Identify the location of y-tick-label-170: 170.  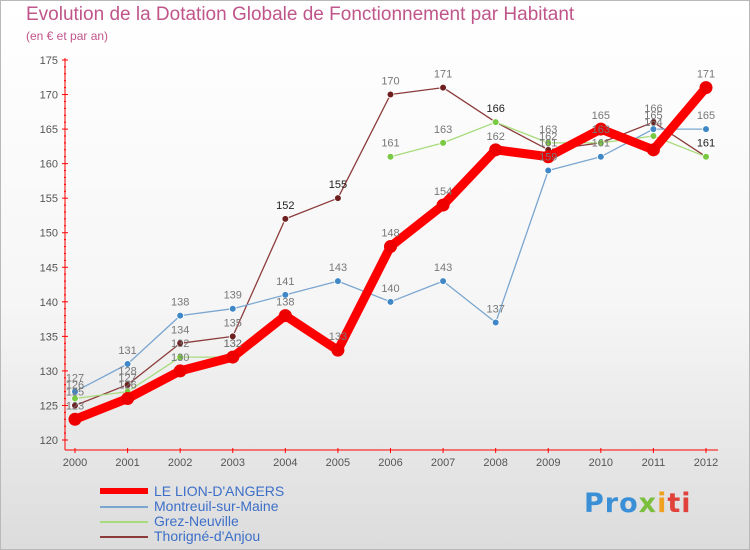
(49, 96).